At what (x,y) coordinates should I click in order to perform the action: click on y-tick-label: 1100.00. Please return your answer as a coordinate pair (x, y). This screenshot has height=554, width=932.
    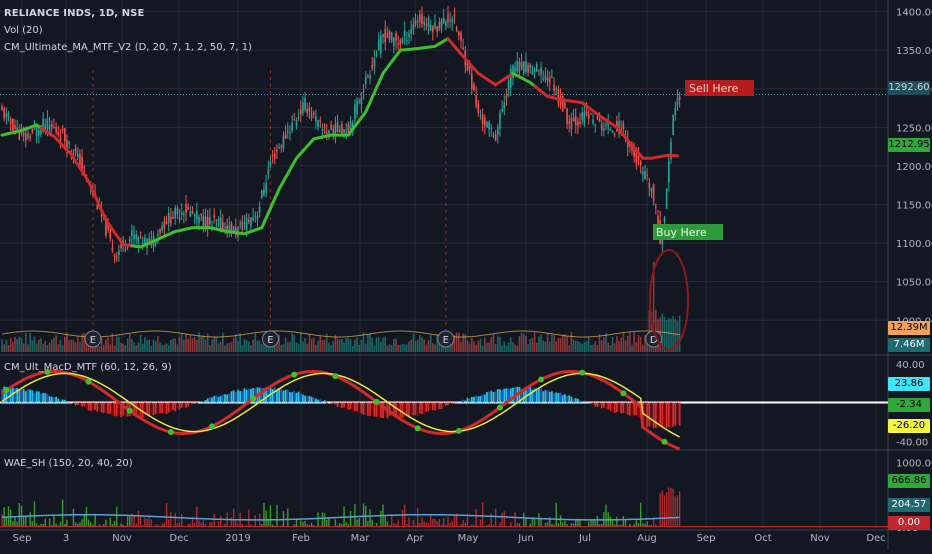
    Looking at the image, I should click on (914, 244).